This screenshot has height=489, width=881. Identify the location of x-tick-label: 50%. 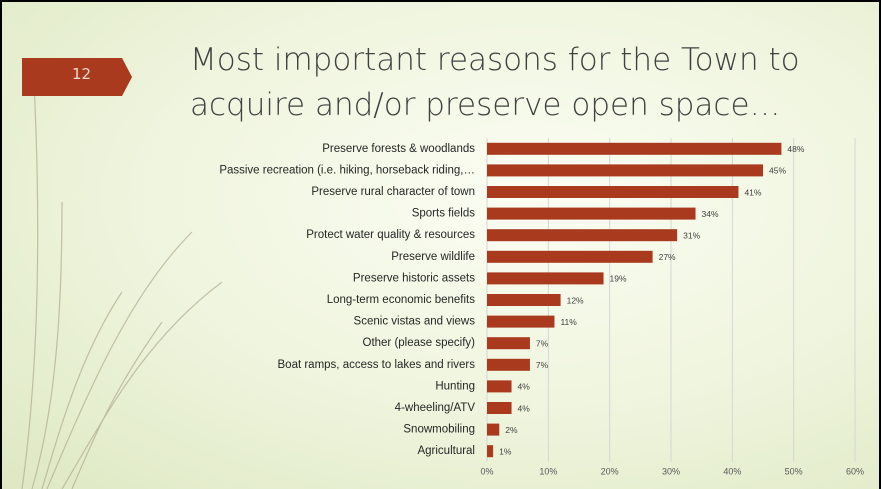
(794, 471).